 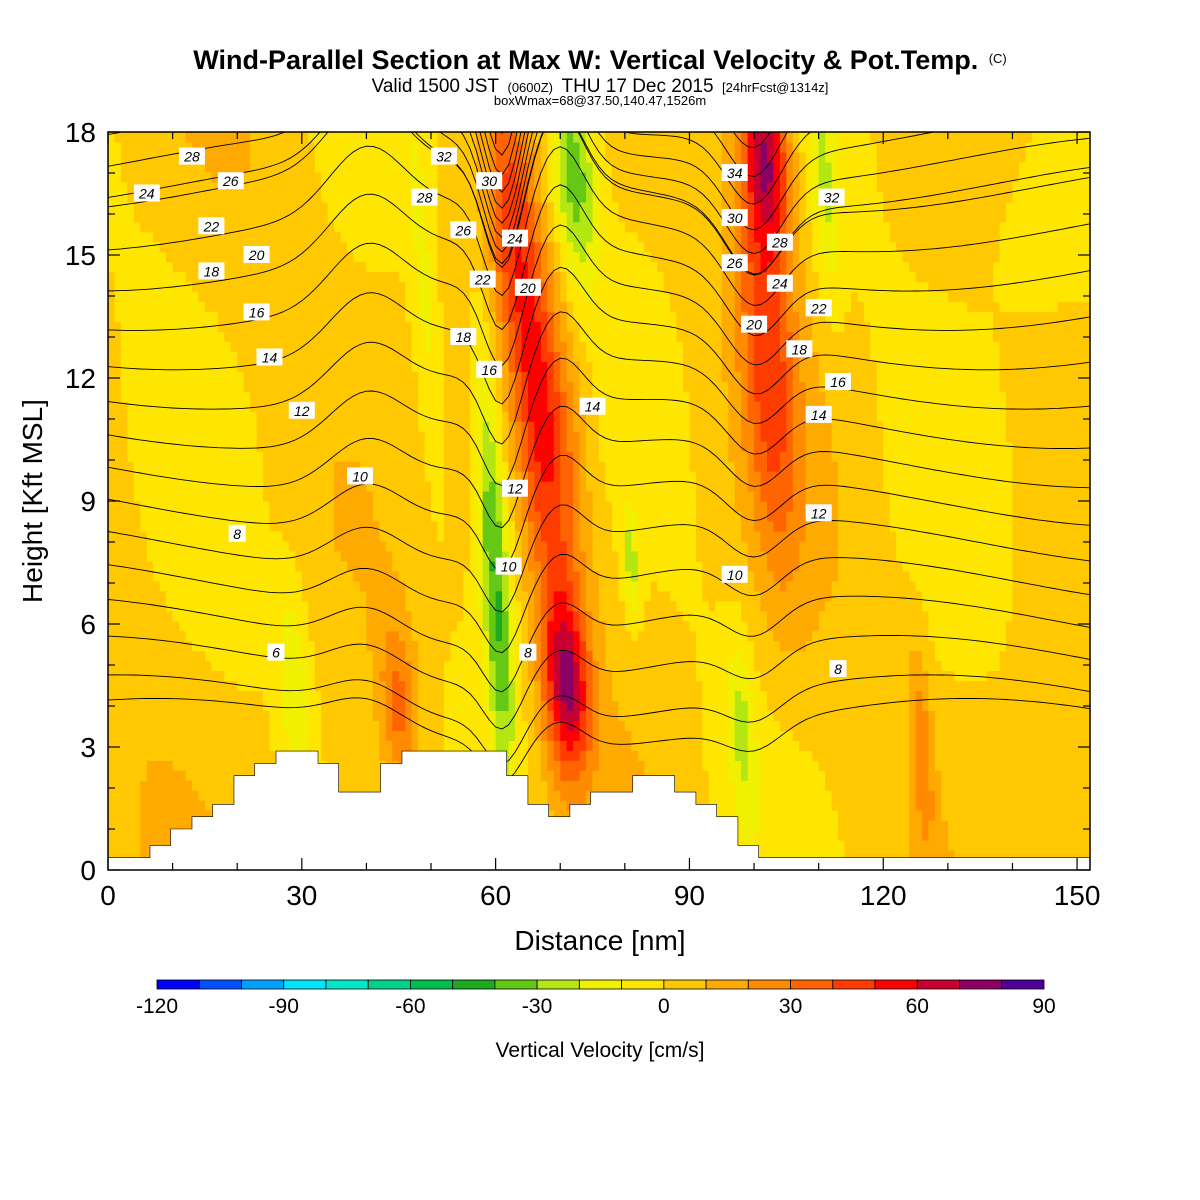 I want to click on title-box-info: boxWmax=68@37.50,140.47,1526m, so click(x=600, y=100).